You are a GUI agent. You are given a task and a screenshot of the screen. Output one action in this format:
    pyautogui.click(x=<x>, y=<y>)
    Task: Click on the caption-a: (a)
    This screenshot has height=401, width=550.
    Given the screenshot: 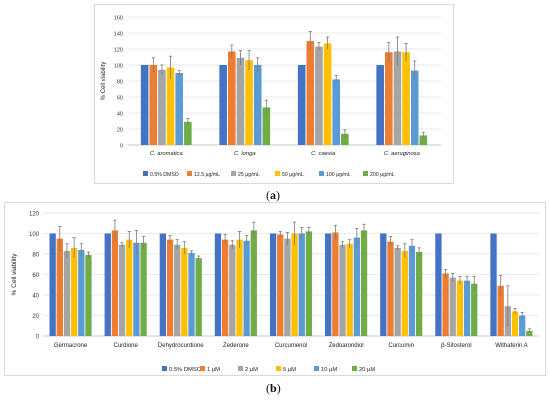 What is the action you would take?
    pyautogui.click(x=273, y=195)
    